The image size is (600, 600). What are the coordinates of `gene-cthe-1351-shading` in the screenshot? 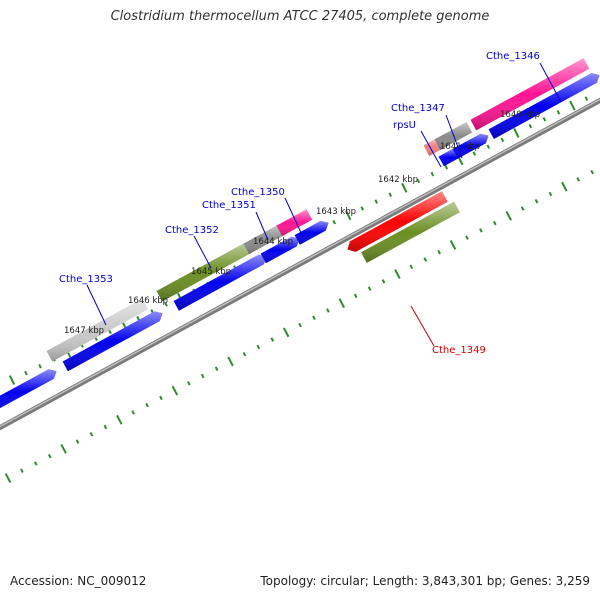 It's located at (264, 239).